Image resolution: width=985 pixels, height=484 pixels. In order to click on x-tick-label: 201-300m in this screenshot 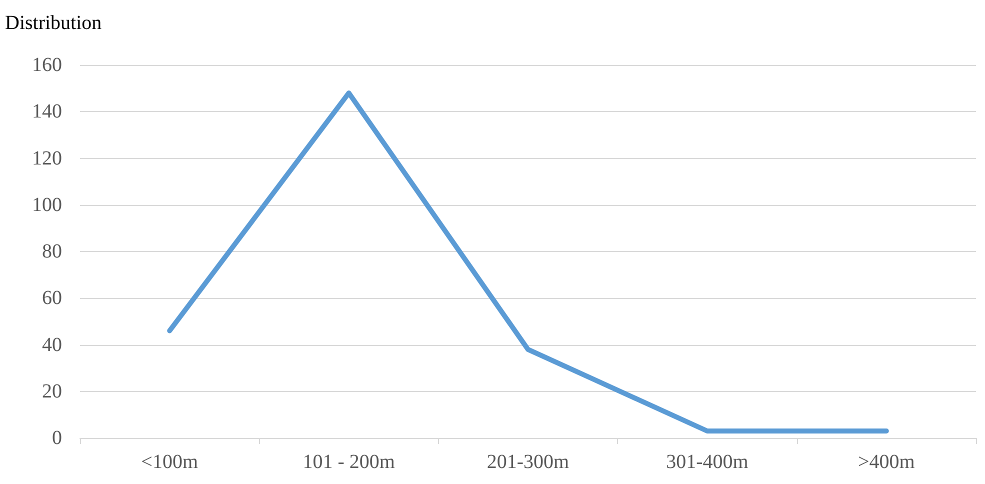, I will do `click(528, 462)`.